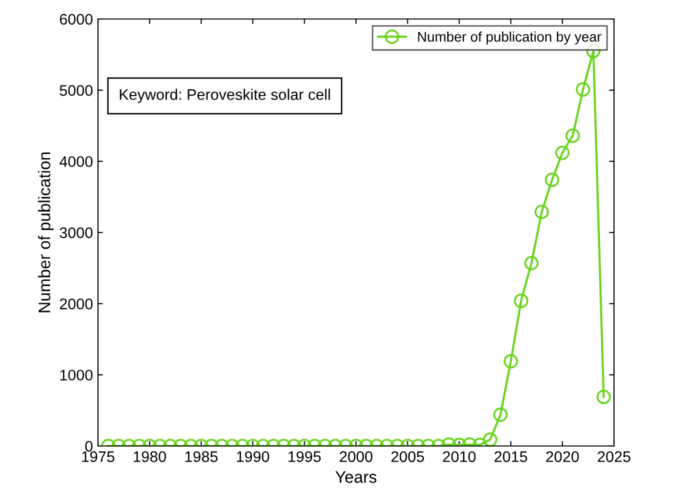  I want to click on annotation: Keyword: Peroveskite solar cell, so click(225, 95).